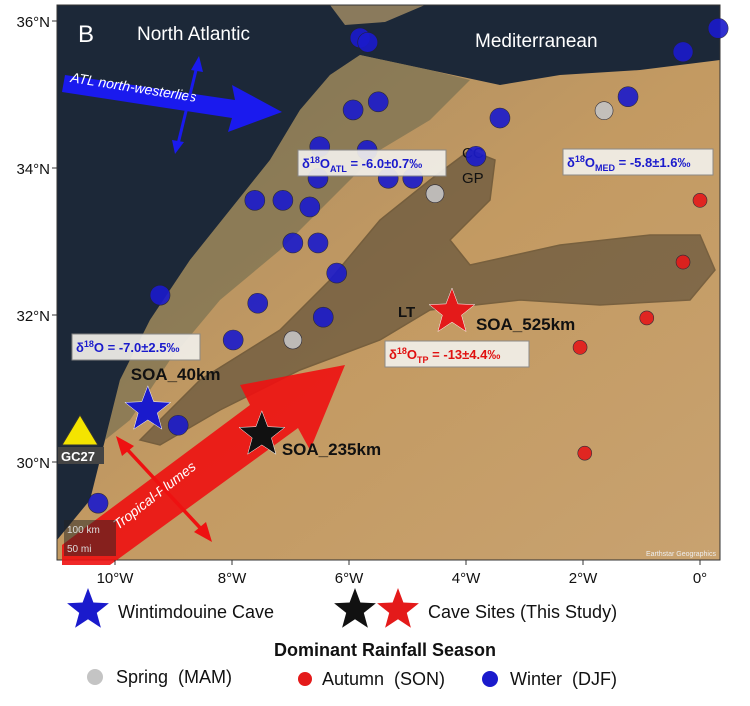 The width and height of the screenshot is (750, 706). Describe the element at coordinates (681, 554) in the screenshot. I see `attribution: Earthstar Geographics` at that location.